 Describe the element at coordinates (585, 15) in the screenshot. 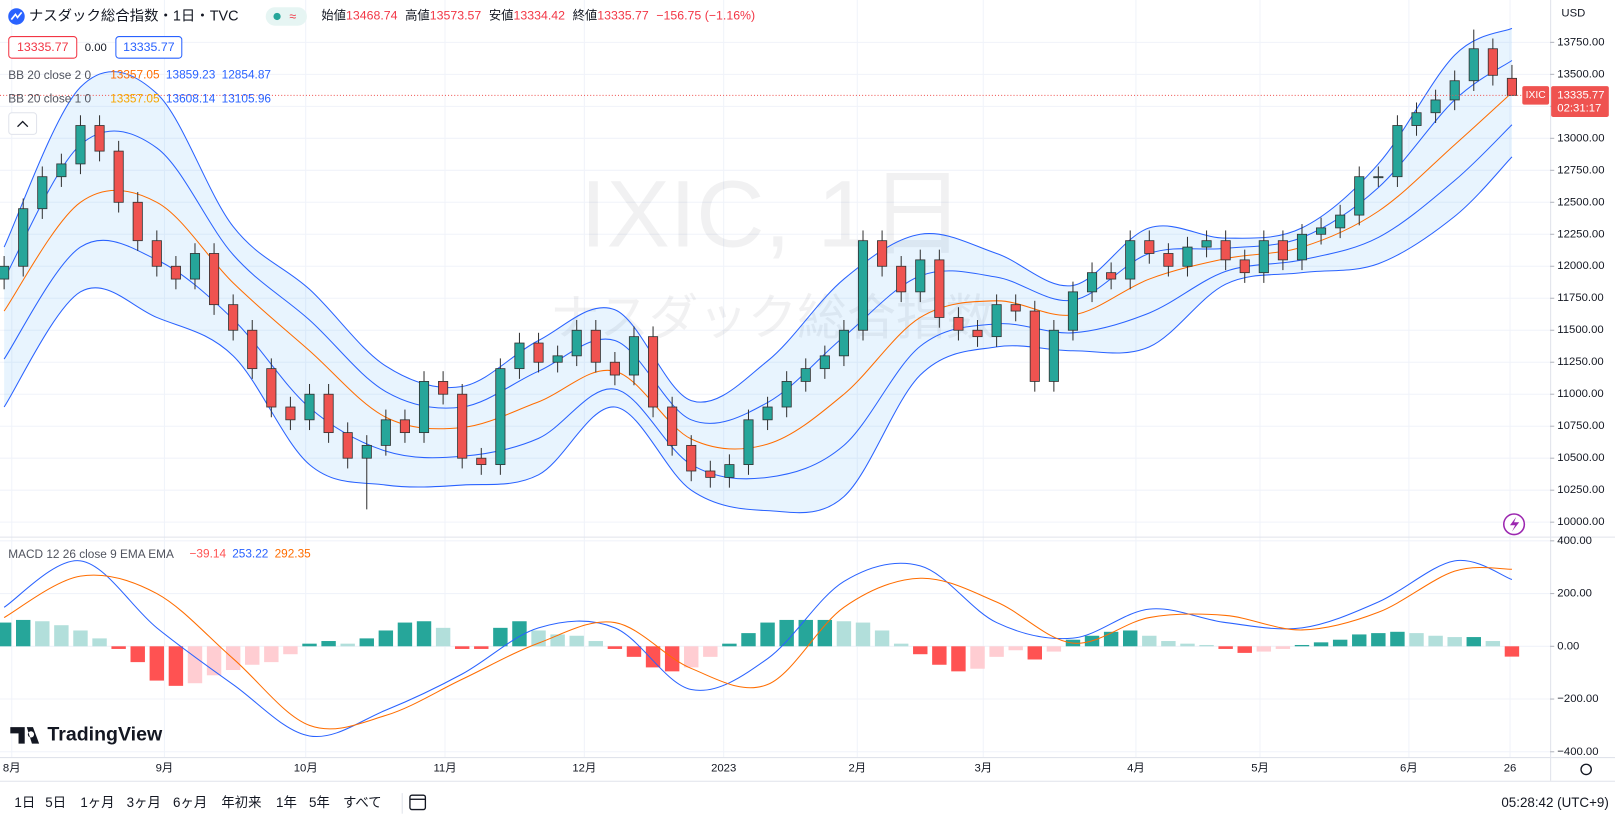

I see `ohlc-label: 終値` at that location.